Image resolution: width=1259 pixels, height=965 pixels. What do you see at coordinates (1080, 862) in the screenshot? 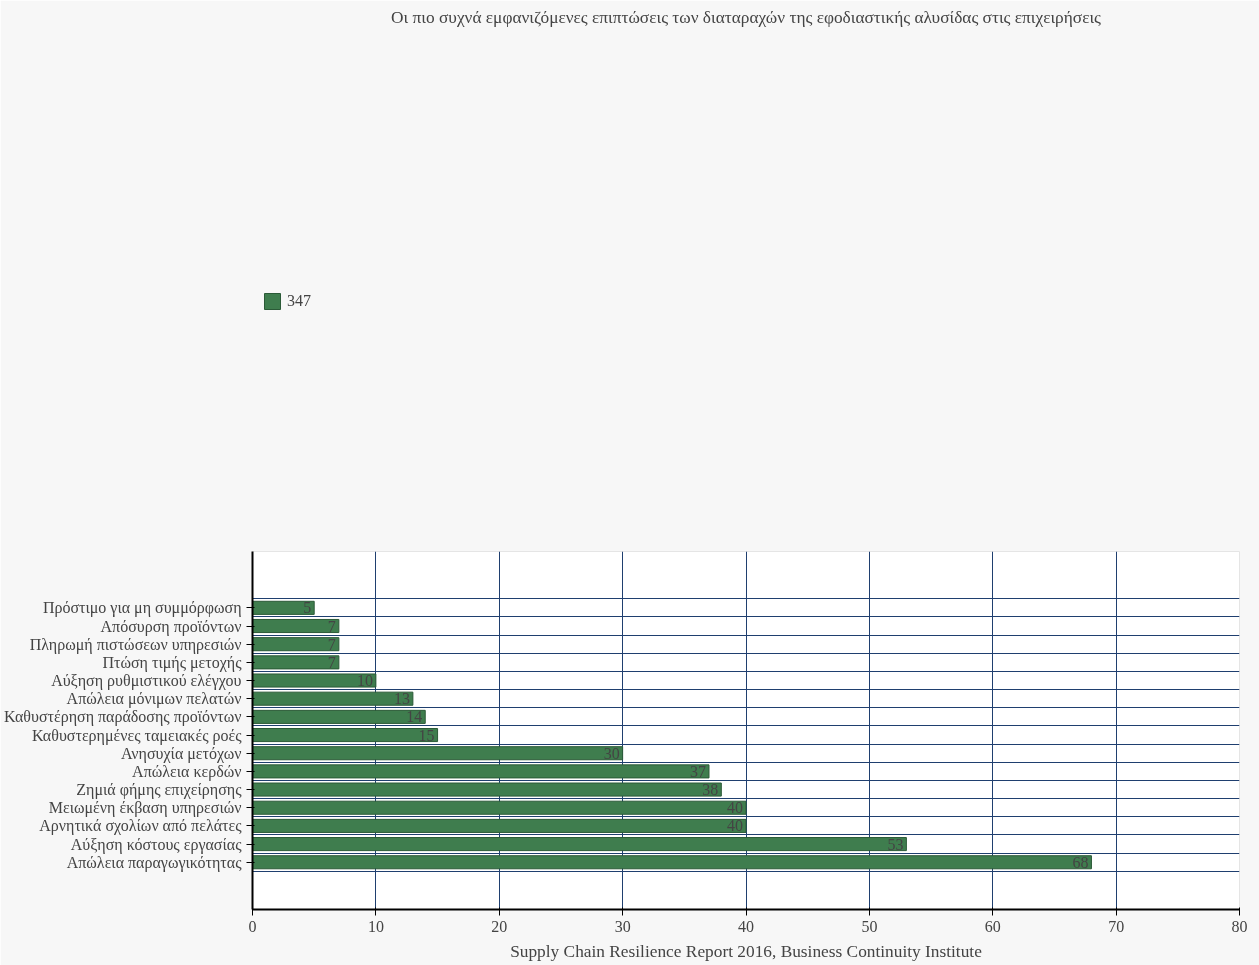
I see `data-label: 68` at bounding box center [1080, 862].